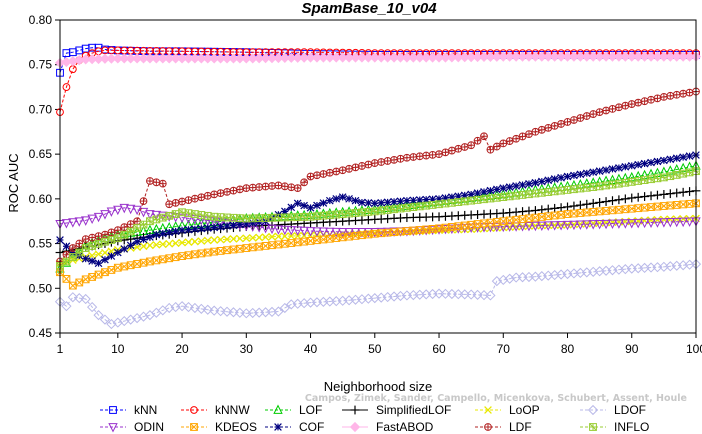 The image size is (702, 434). I want to click on x-tick-label: 100, so click(694, 349).